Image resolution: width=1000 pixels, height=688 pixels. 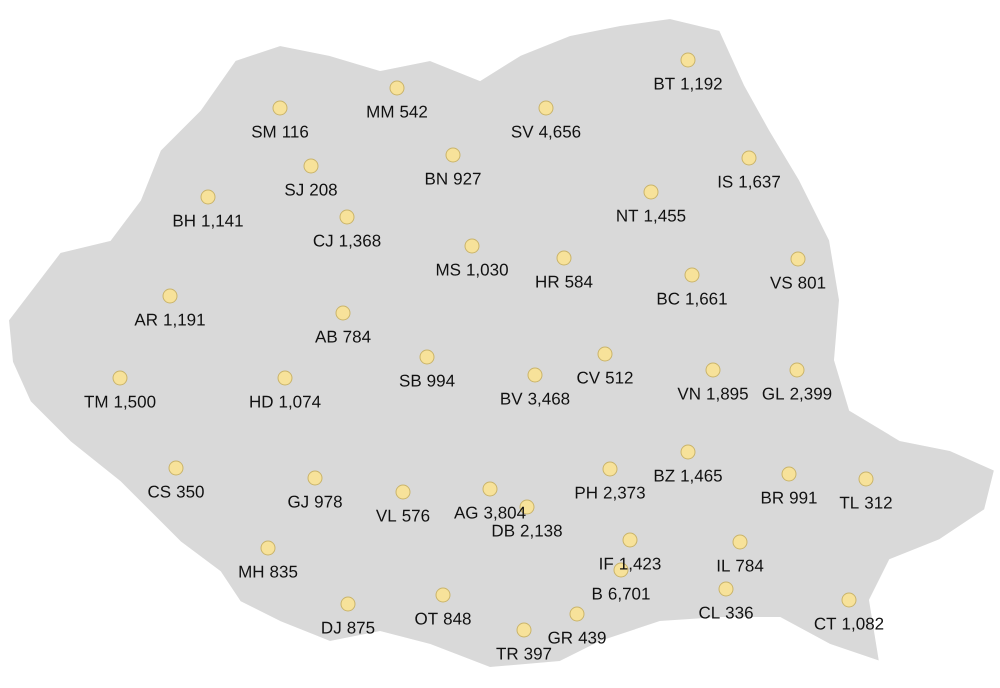 What do you see at coordinates (441, 381) in the screenshot?
I see `data-label: 994` at bounding box center [441, 381].